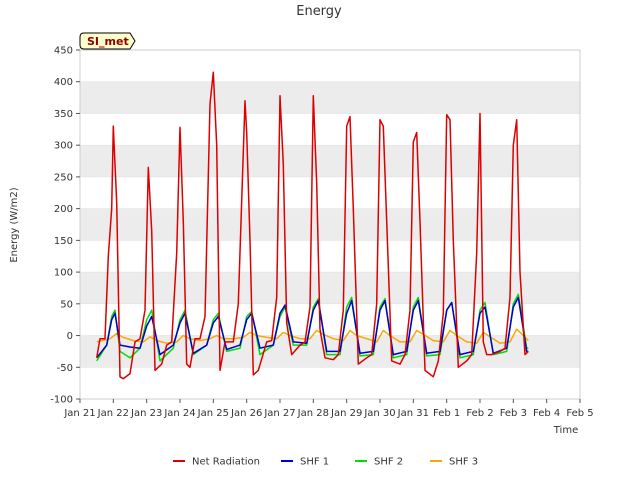  Describe the element at coordinates (246, 413) in the screenshot. I see `x-tick-label: Jan 26` at that location.